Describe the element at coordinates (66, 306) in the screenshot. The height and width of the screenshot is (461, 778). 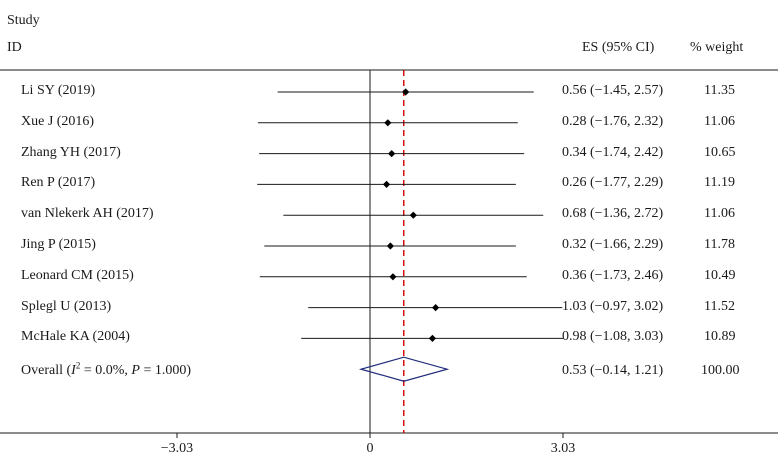
I see `study-name: Splegl U (2013)` at that location.